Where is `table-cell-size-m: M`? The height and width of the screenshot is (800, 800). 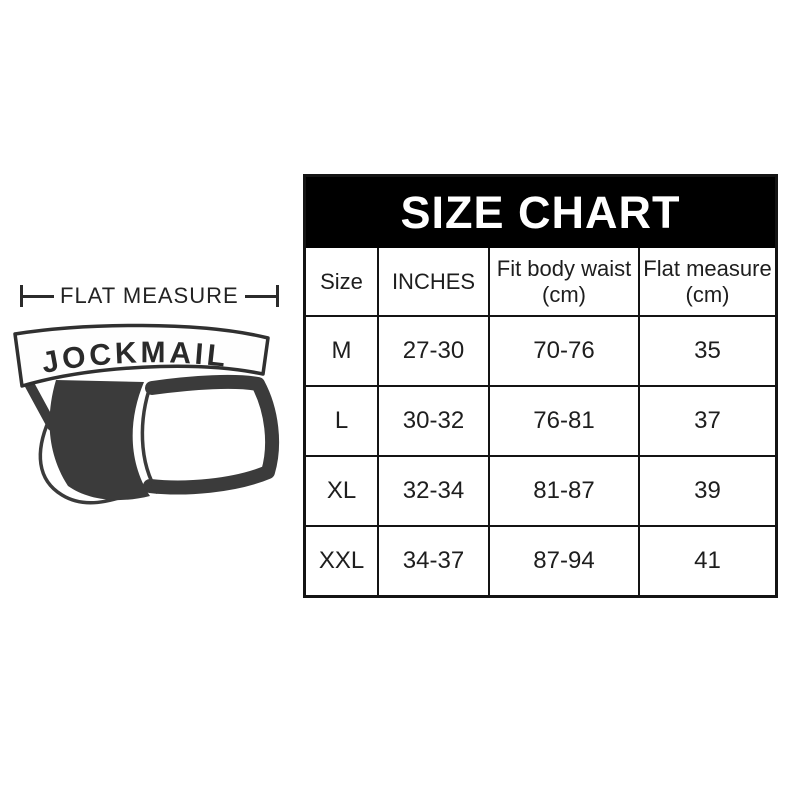
table-cell-size-m: M is located at coordinates (341, 351).